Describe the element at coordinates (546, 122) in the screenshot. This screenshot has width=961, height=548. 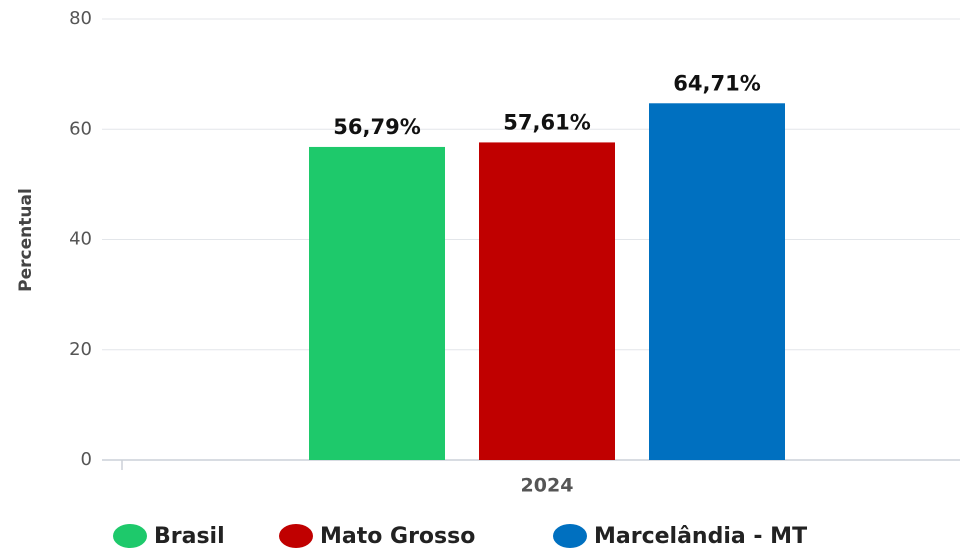
I see `data-label: 57,61%` at that location.